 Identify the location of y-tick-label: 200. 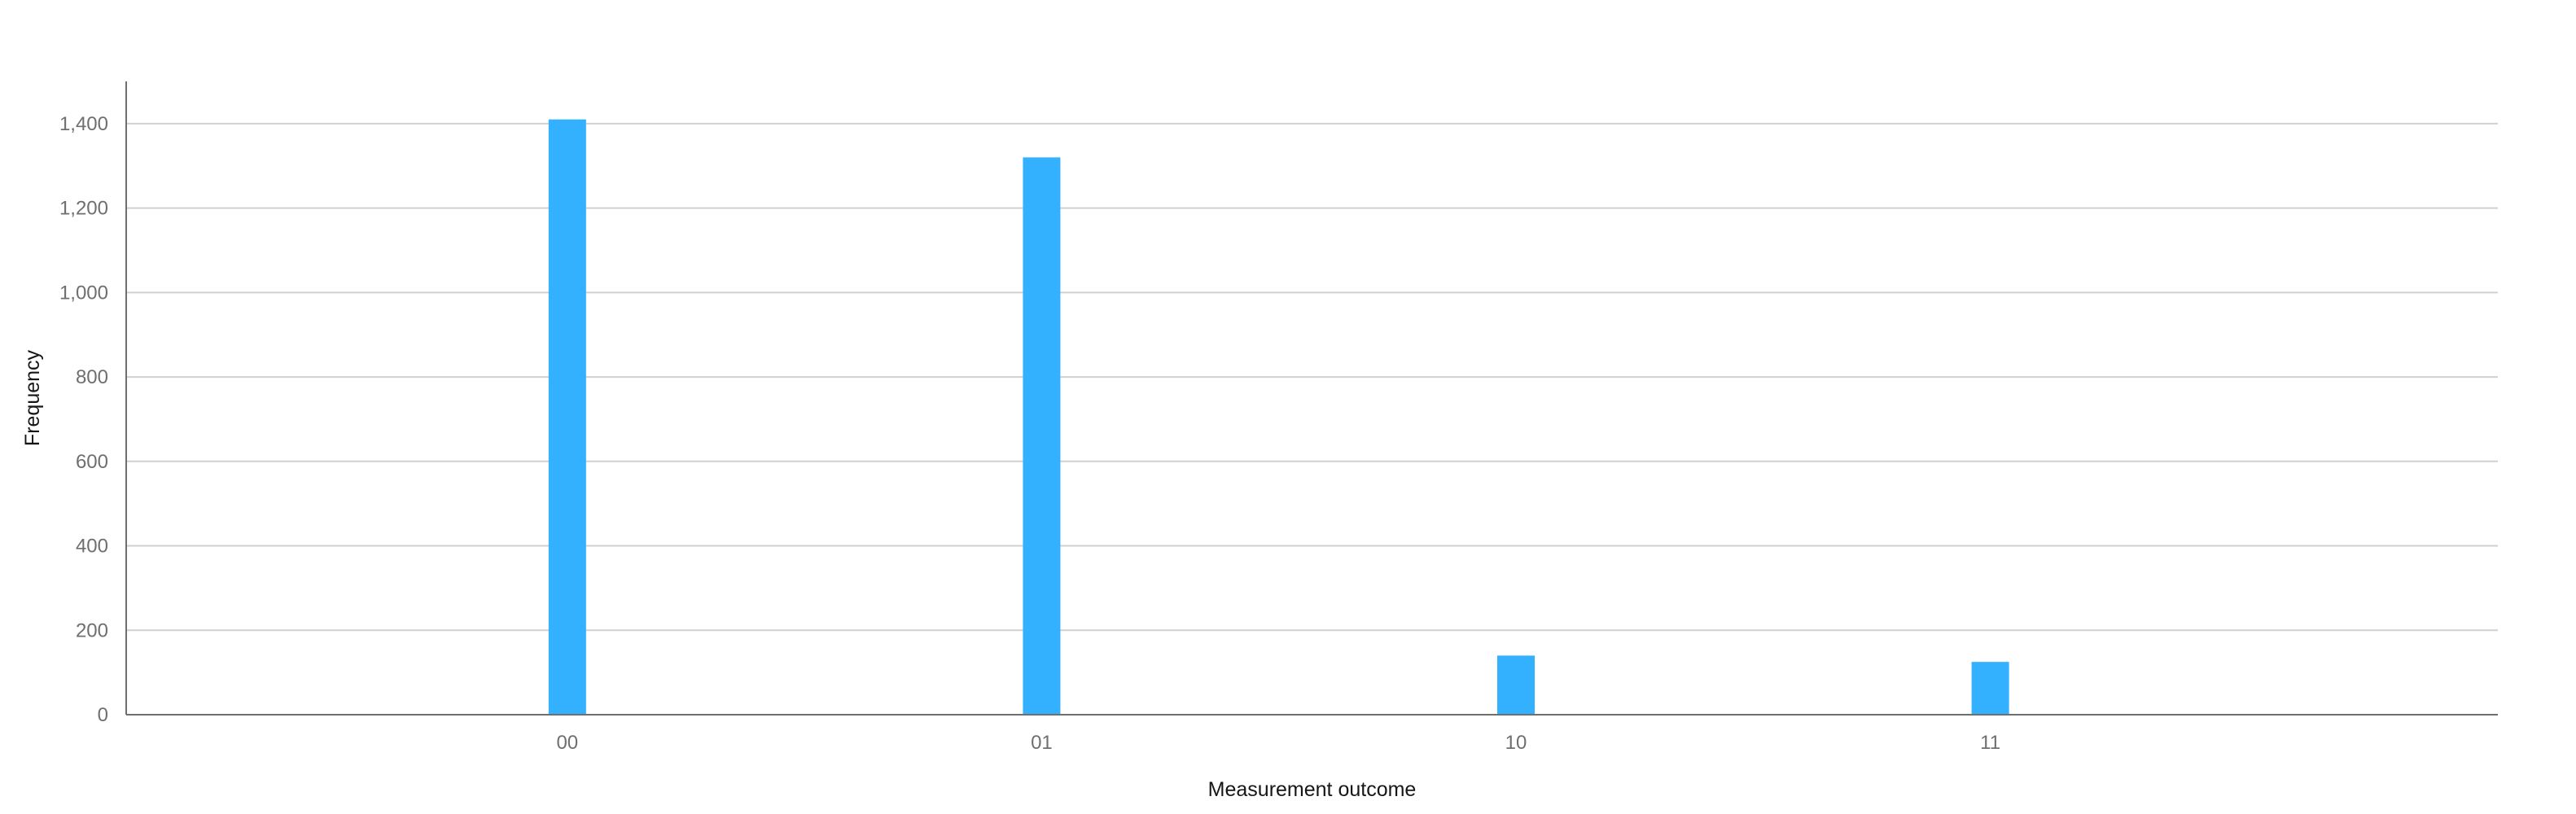
(92, 630).